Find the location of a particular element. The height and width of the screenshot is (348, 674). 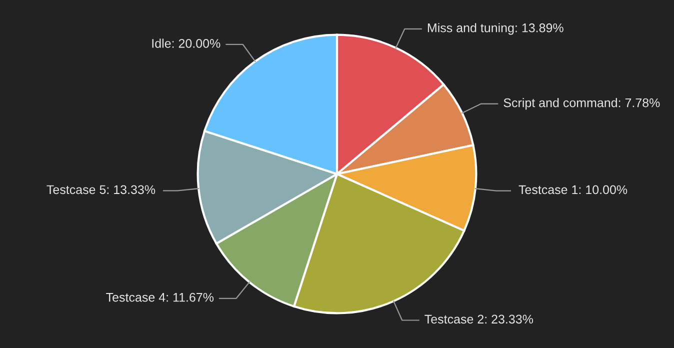

slice-label: Testcase 2: 23.33% is located at coordinates (479, 319).